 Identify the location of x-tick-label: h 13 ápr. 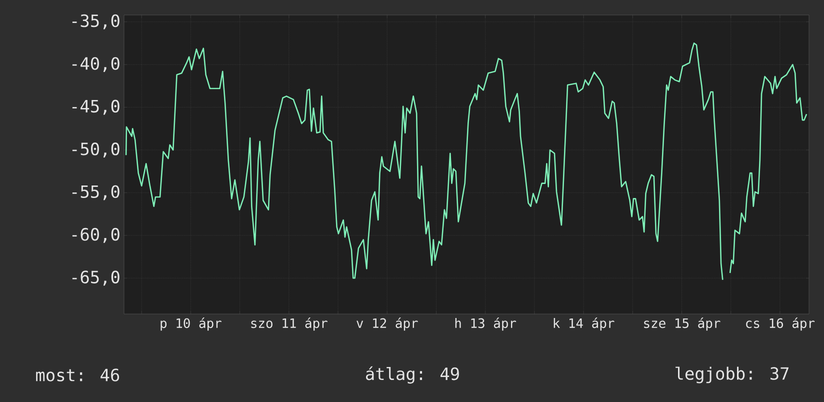
(485, 324).